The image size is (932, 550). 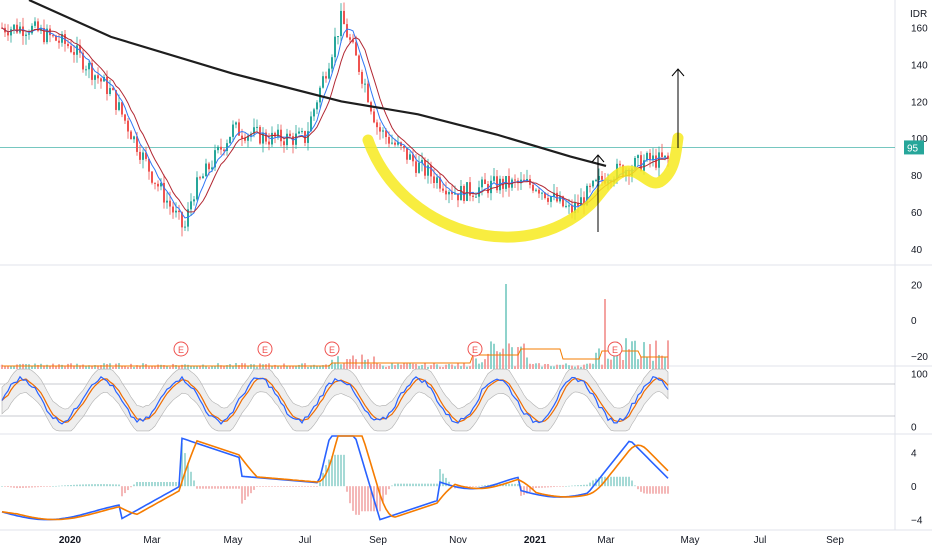 I want to click on time-label-2021: 2021, so click(x=535, y=540).